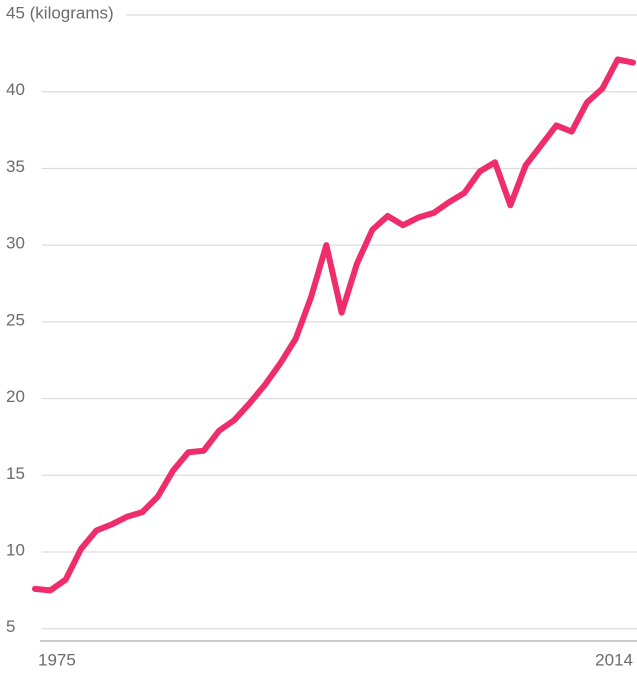 Image resolution: width=637 pixels, height=673 pixels. I want to click on x-tick-label: 2014, so click(614, 659).